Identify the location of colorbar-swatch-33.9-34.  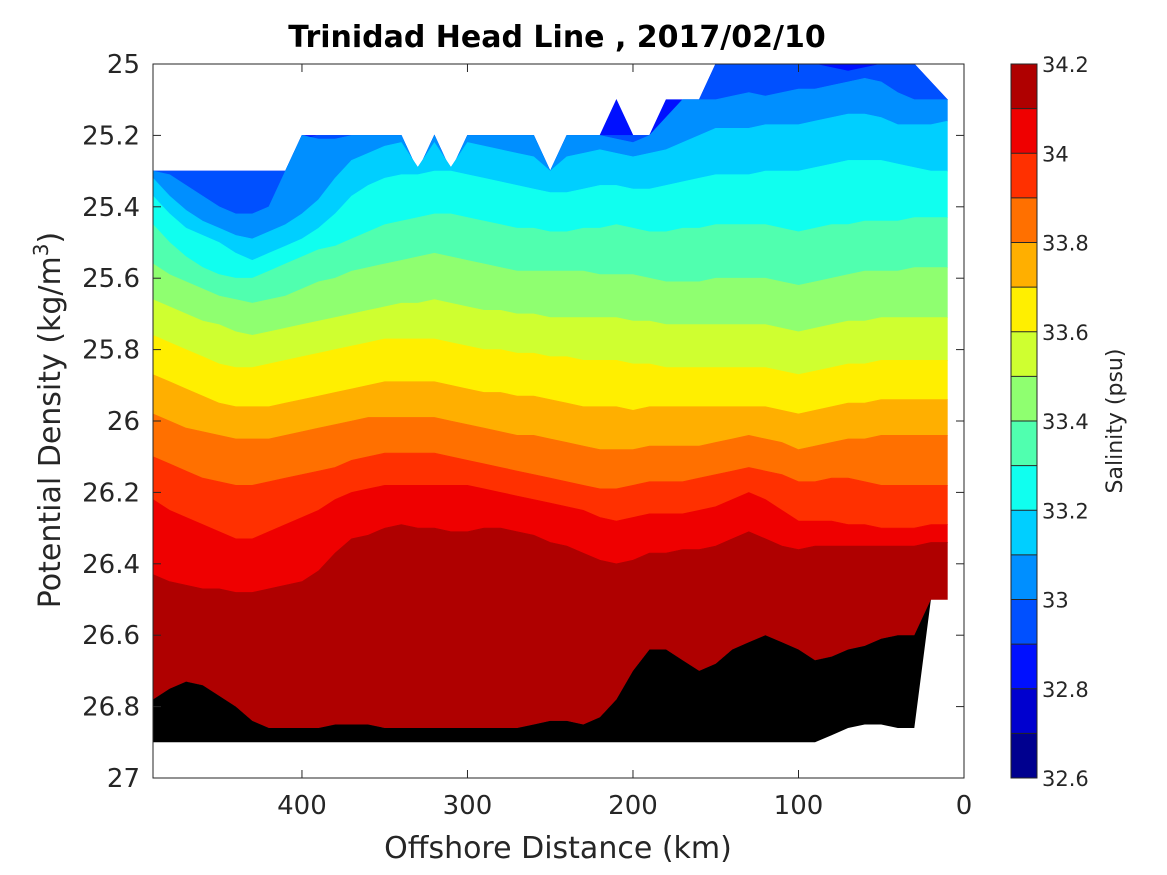
(1024, 175).